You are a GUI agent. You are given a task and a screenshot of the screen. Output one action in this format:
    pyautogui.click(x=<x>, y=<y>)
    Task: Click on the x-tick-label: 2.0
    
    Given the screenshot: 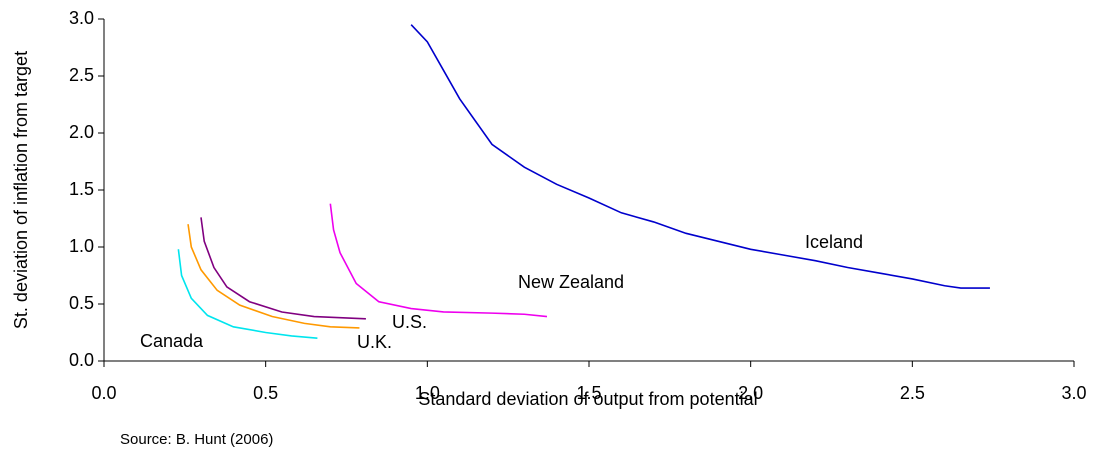 What is the action you would take?
    pyautogui.click(x=750, y=393)
    